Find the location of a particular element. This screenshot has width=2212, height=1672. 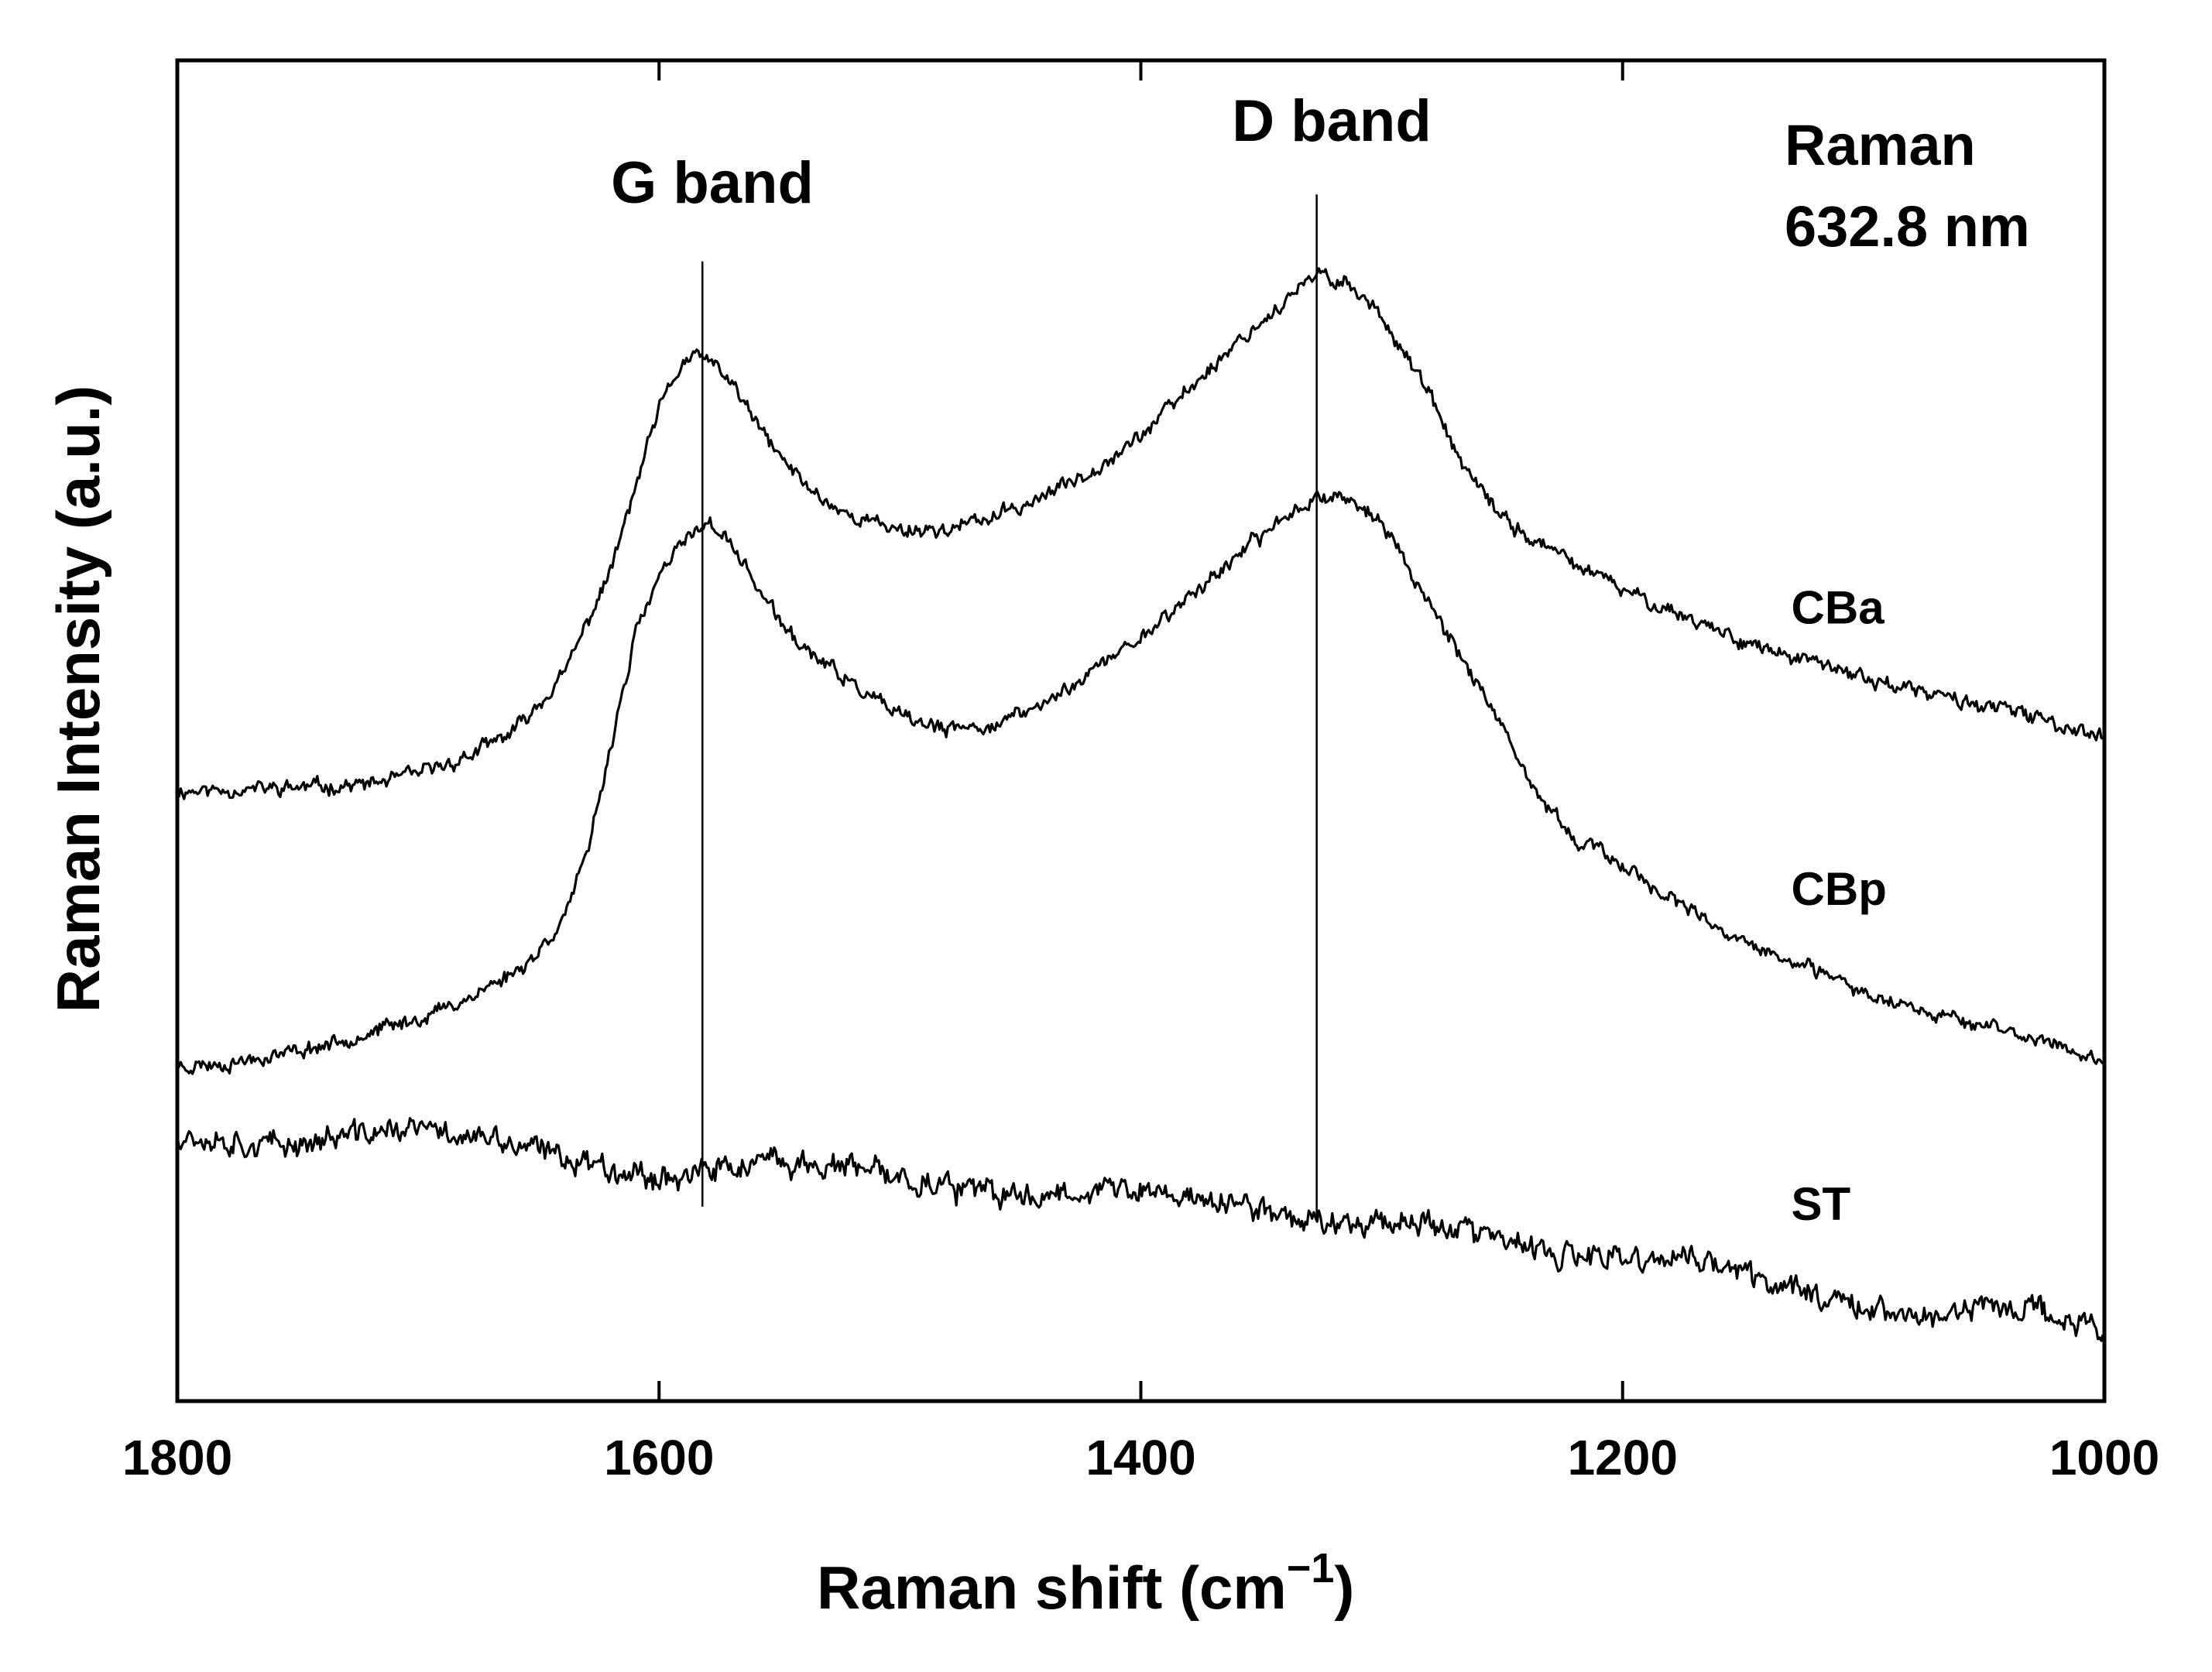

x-tick-label-1200: 1200 is located at coordinates (1623, 1457).